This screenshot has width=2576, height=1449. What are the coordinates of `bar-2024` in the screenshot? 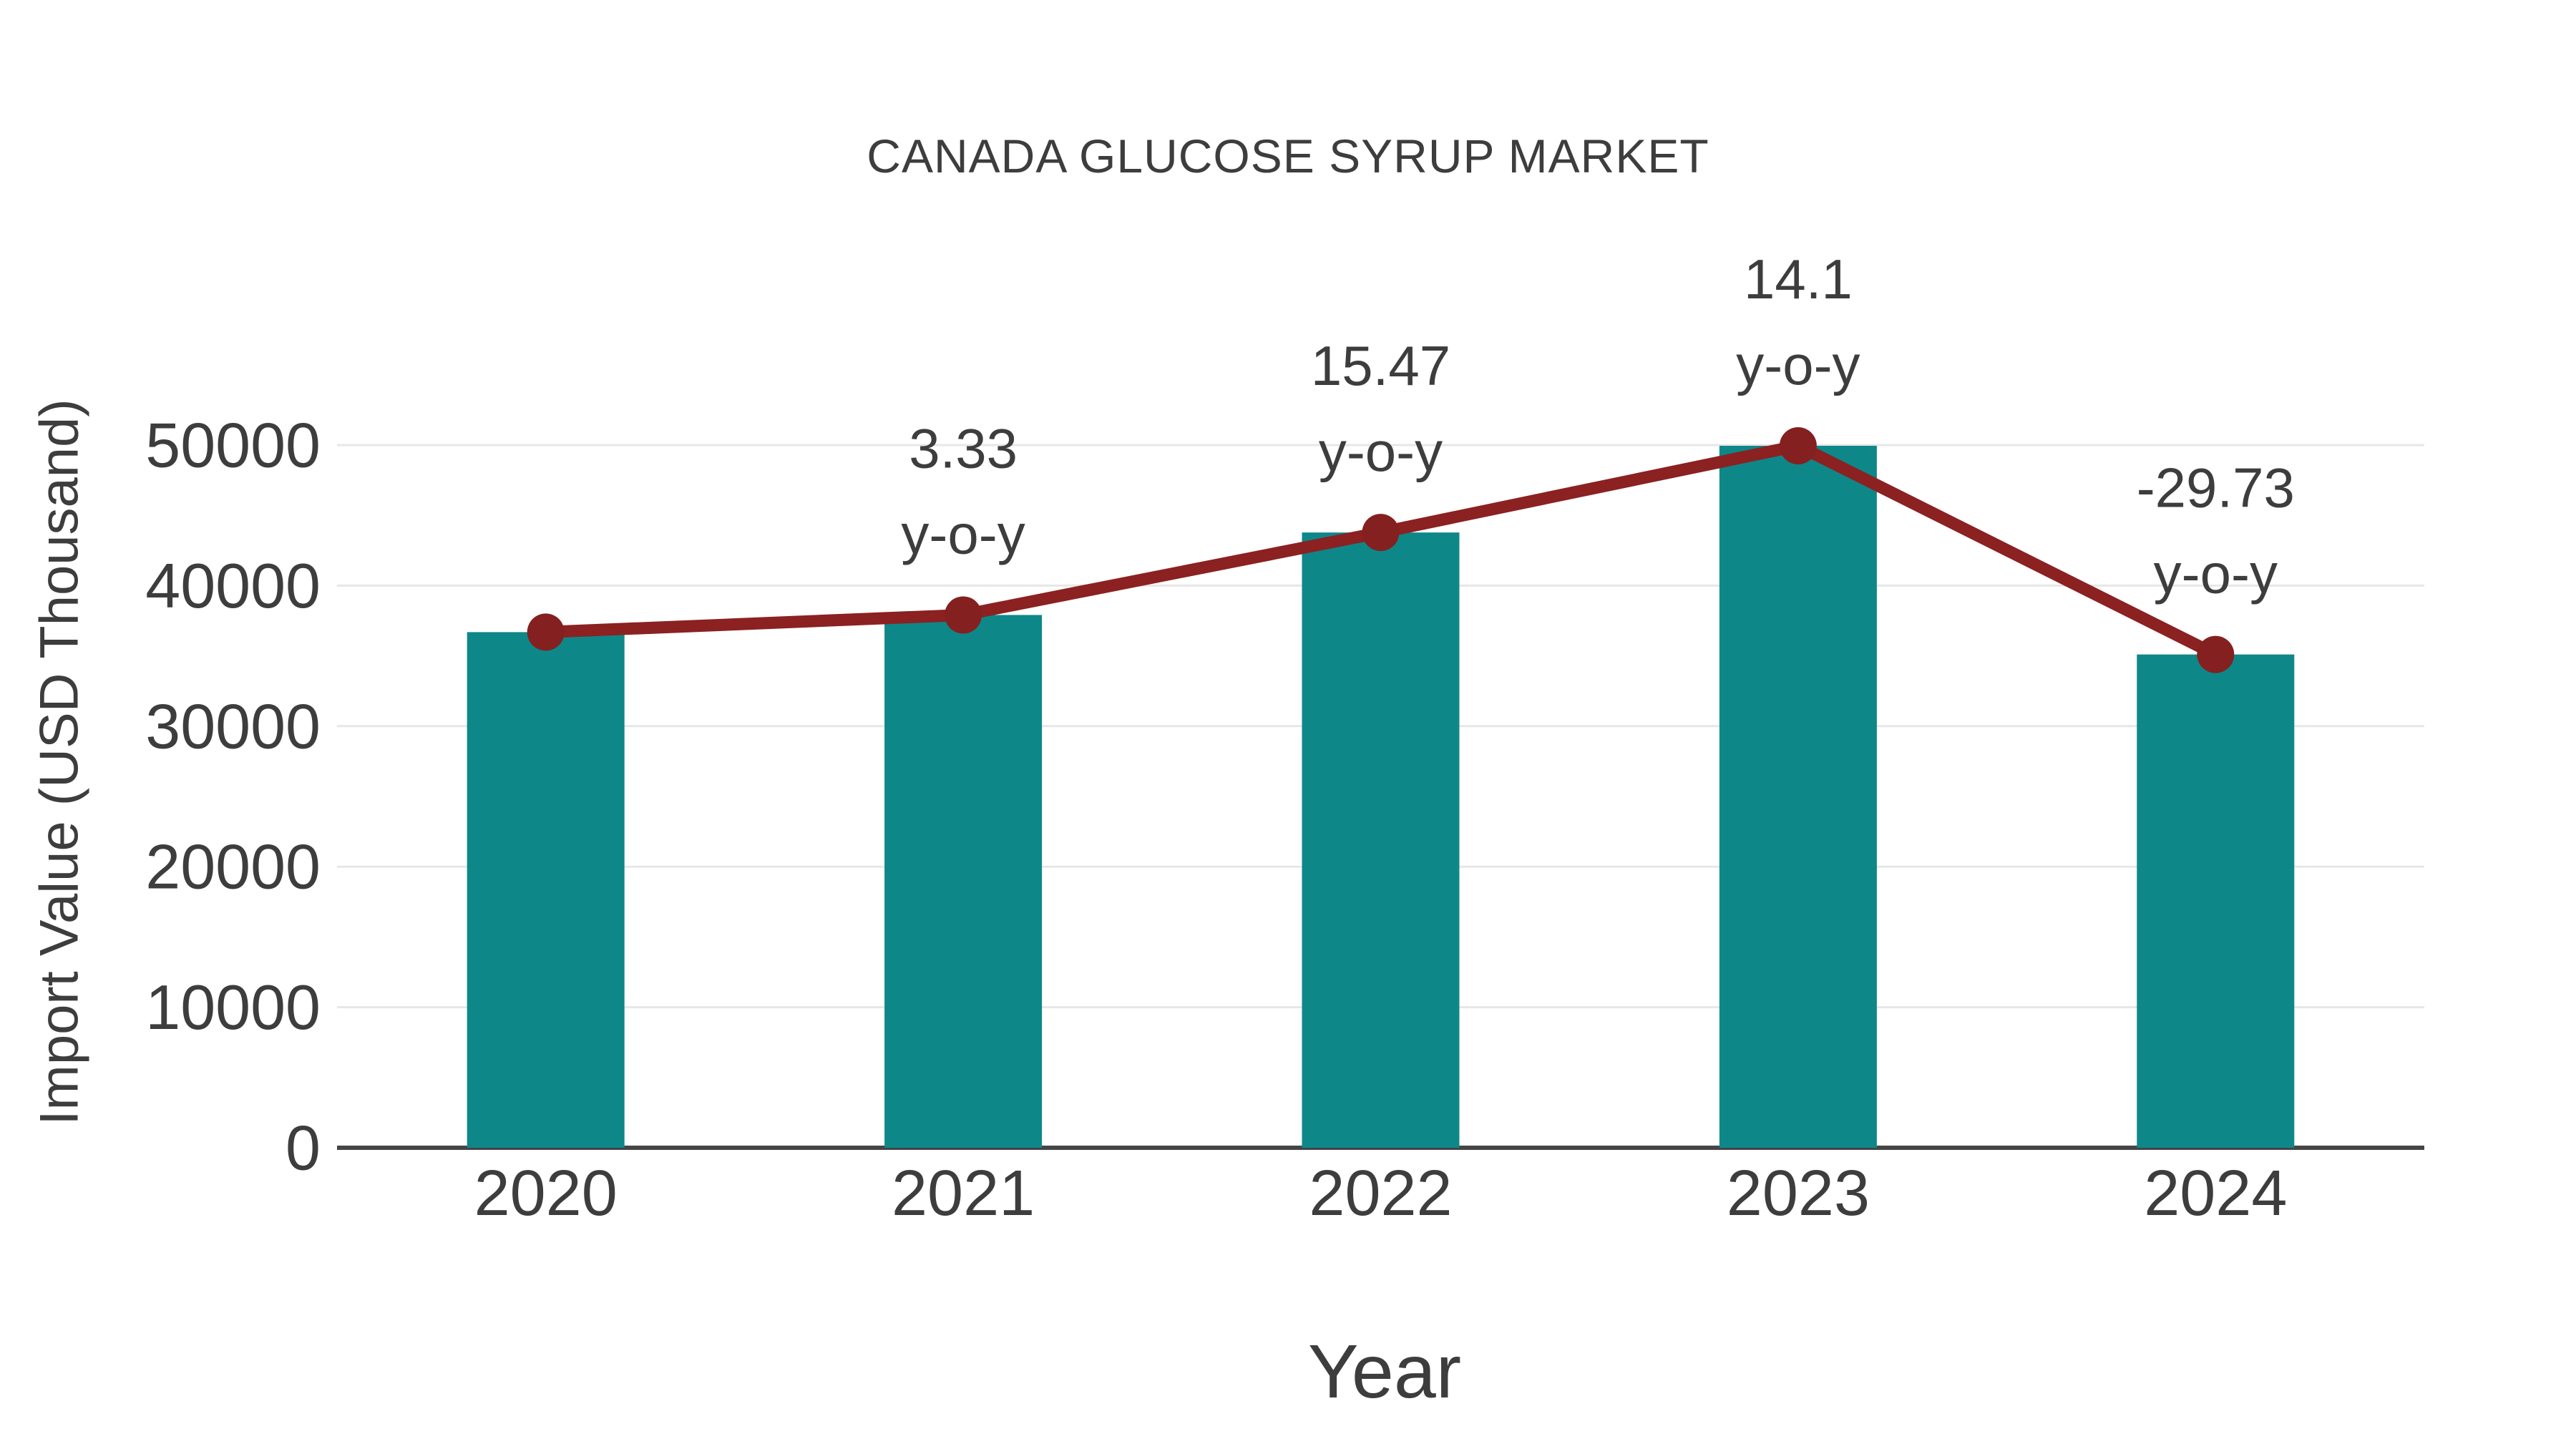 It's located at (2216, 901).